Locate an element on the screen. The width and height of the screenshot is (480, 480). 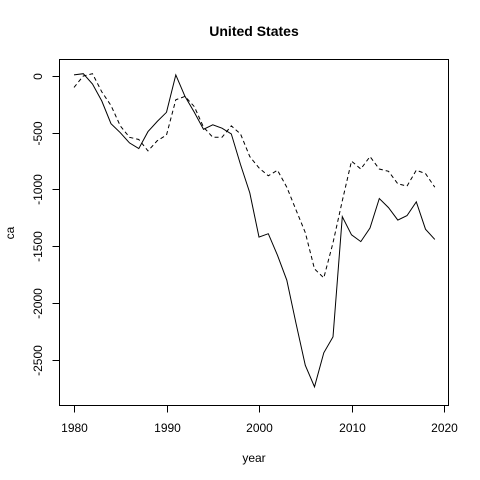
x-tick-label: 1980 is located at coordinates (74, 428).